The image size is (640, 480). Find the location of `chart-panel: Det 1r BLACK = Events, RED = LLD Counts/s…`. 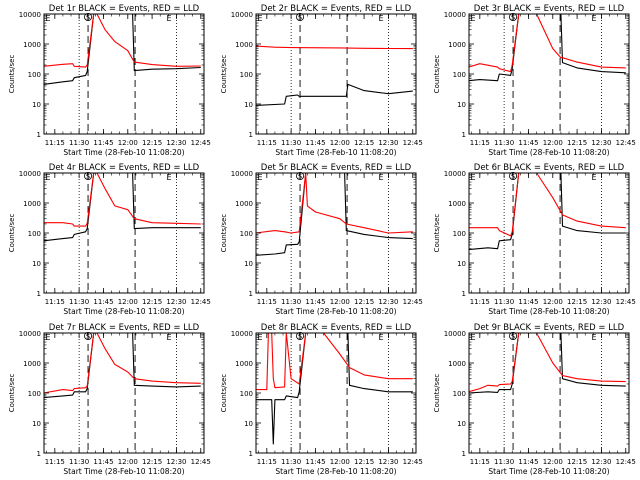

chart-panel: Det 1r BLACK = Events, RED = LLD Counts/s… is located at coordinates (109, 80).